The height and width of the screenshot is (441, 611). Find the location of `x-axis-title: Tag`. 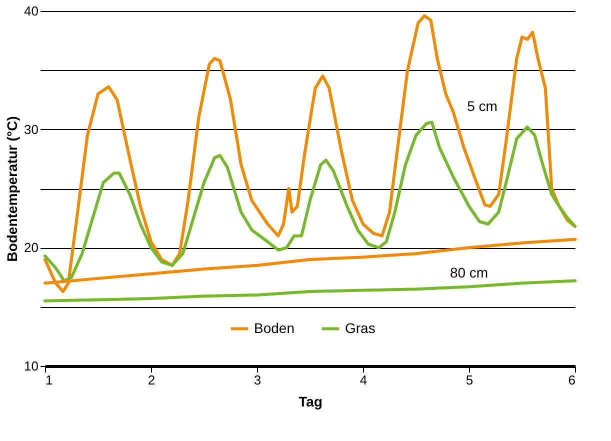

x-axis-title: Tag is located at coordinates (310, 402).